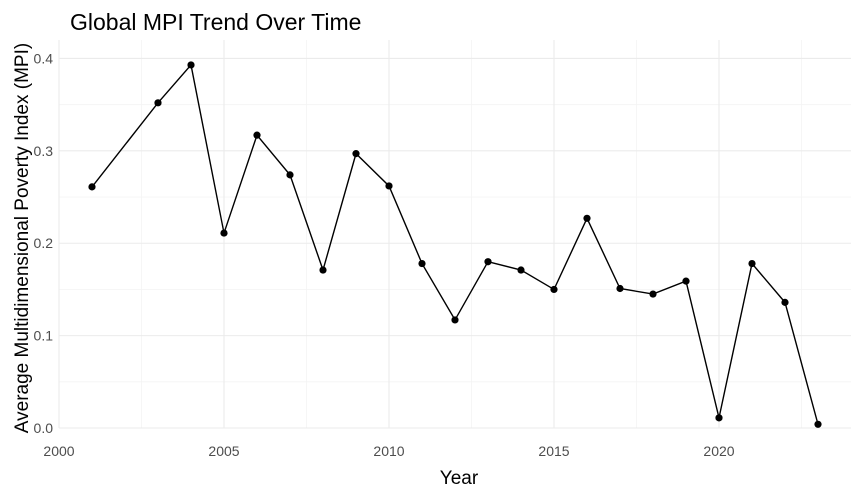  Describe the element at coordinates (44, 336) in the screenshot. I see `y-tick-label: 0.1` at that location.